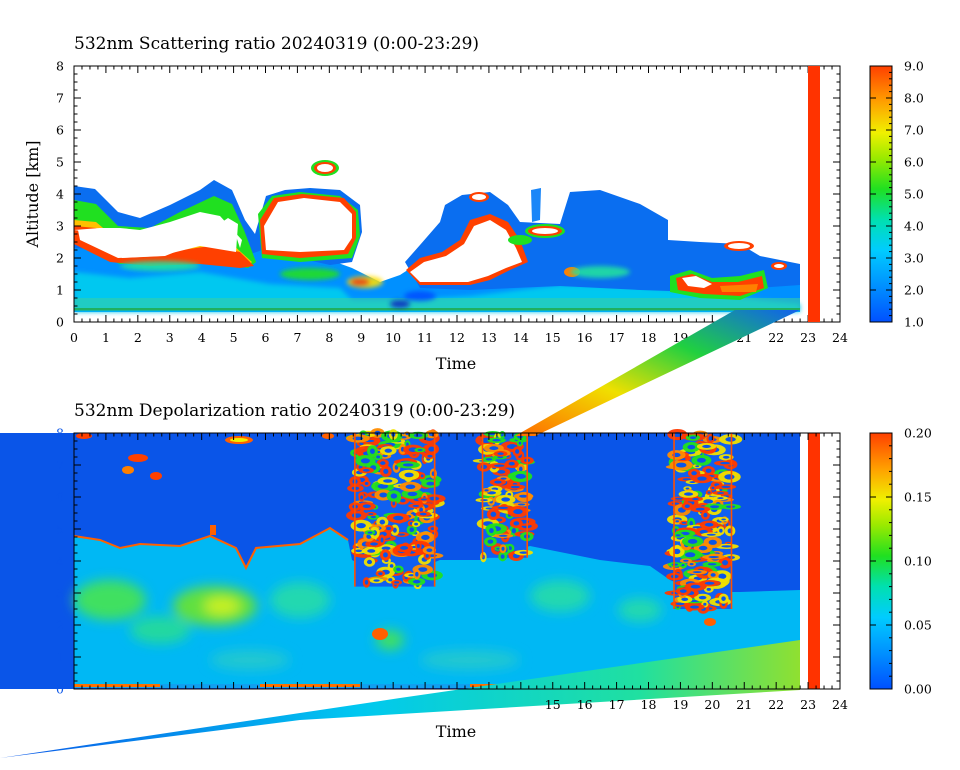 The height and width of the screenshot is (770, 960). Describe the element at coordinates (310, 685) in the screenshot. I see `depol-surface-fragment` at that location.